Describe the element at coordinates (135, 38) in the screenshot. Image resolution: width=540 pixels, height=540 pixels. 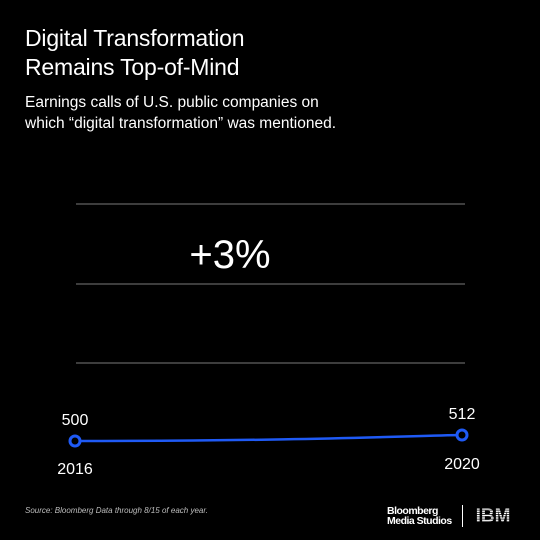
I see `title-line-1: Digital Transformation` at that location.